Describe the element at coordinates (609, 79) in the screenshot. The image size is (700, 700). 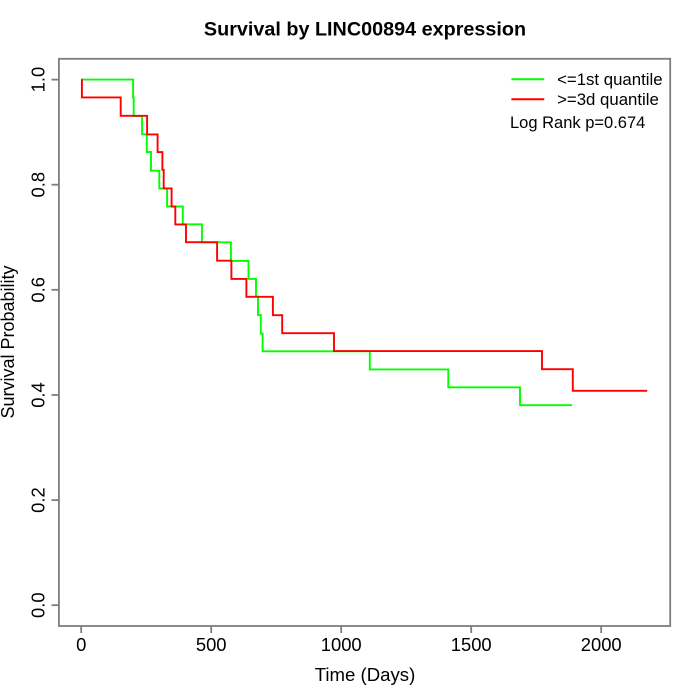
I see `svg-text: <=1st quantile` at that location.